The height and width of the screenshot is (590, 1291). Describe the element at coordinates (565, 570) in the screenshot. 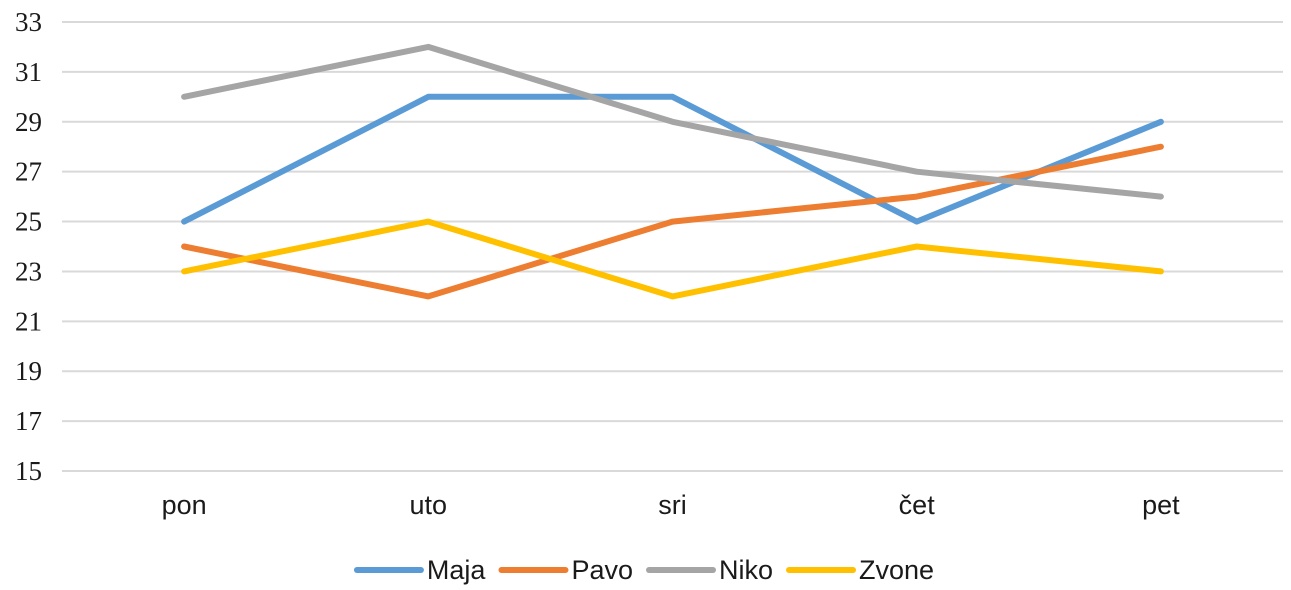

I see `legend-item-pavo: Pavo` at that location.